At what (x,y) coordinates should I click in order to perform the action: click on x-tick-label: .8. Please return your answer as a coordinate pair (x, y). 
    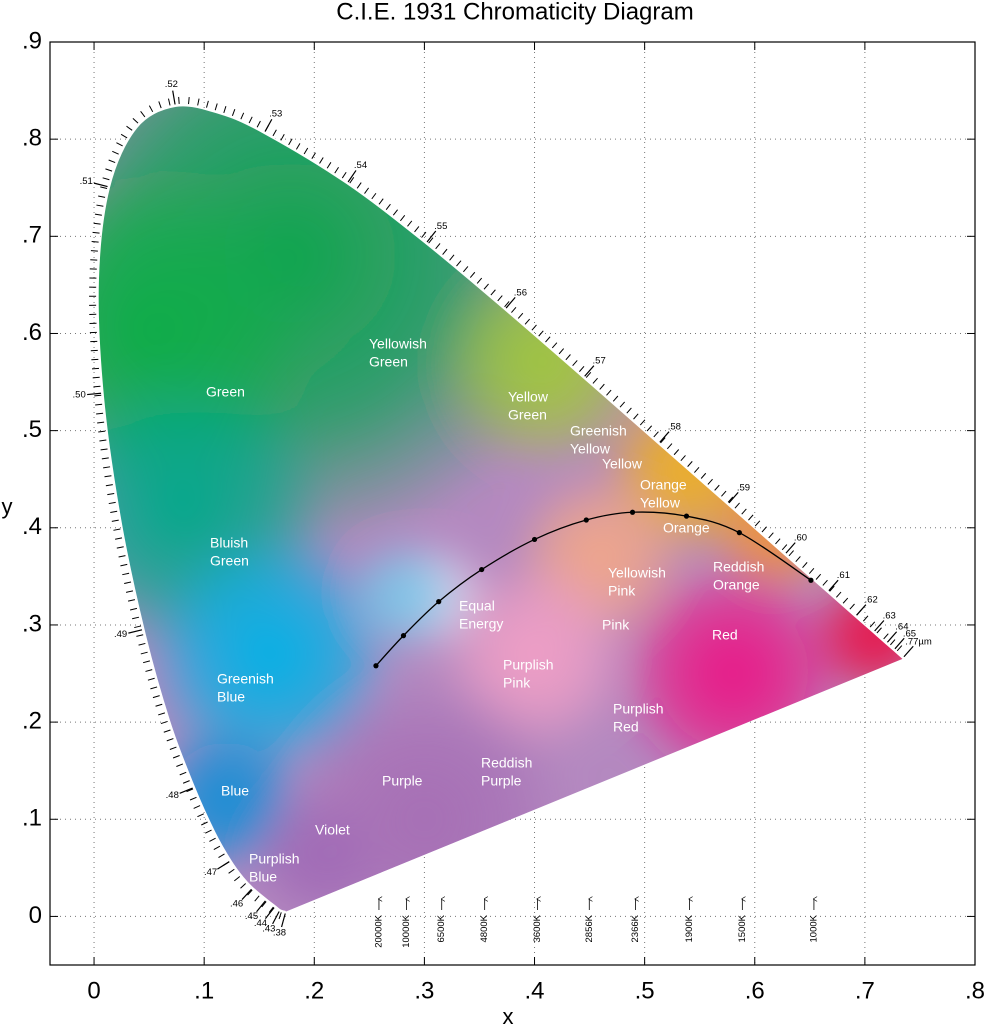
    Looking at the image, I should click on (975, 990).